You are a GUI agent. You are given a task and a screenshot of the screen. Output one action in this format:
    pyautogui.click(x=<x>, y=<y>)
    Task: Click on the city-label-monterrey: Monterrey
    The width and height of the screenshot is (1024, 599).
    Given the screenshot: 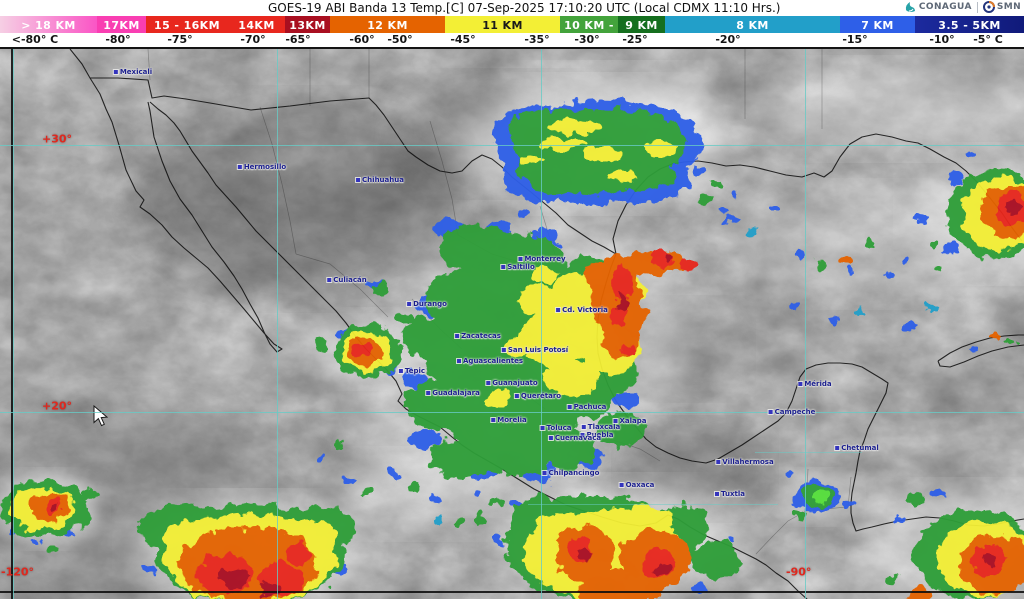 What is the action you would take?
    pyautogui.click(x=541, y=259)
    